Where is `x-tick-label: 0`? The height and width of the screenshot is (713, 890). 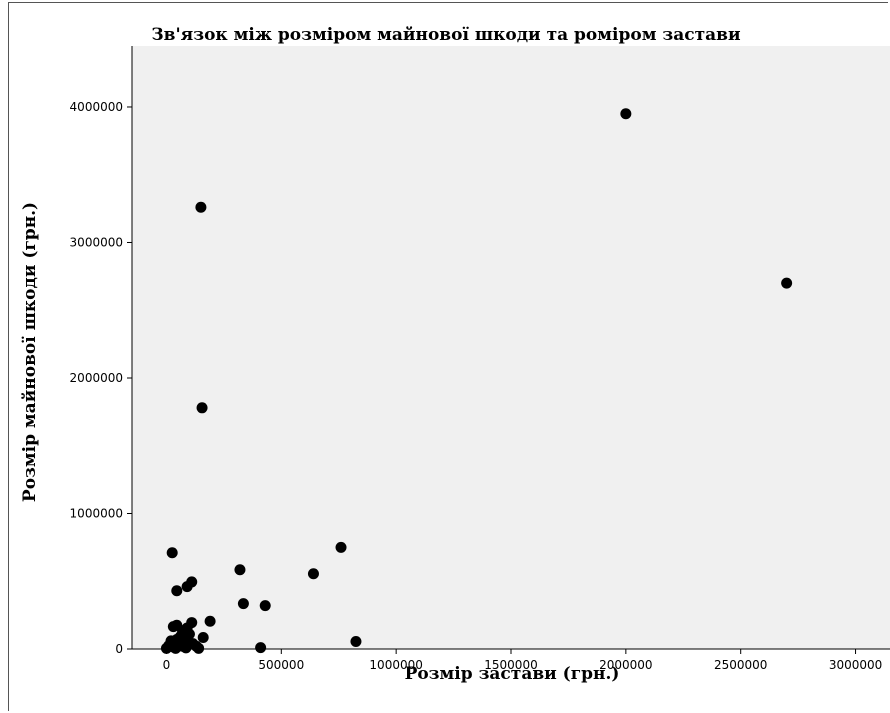 x-tick-label: 0 is located at coordinates (167, 665).